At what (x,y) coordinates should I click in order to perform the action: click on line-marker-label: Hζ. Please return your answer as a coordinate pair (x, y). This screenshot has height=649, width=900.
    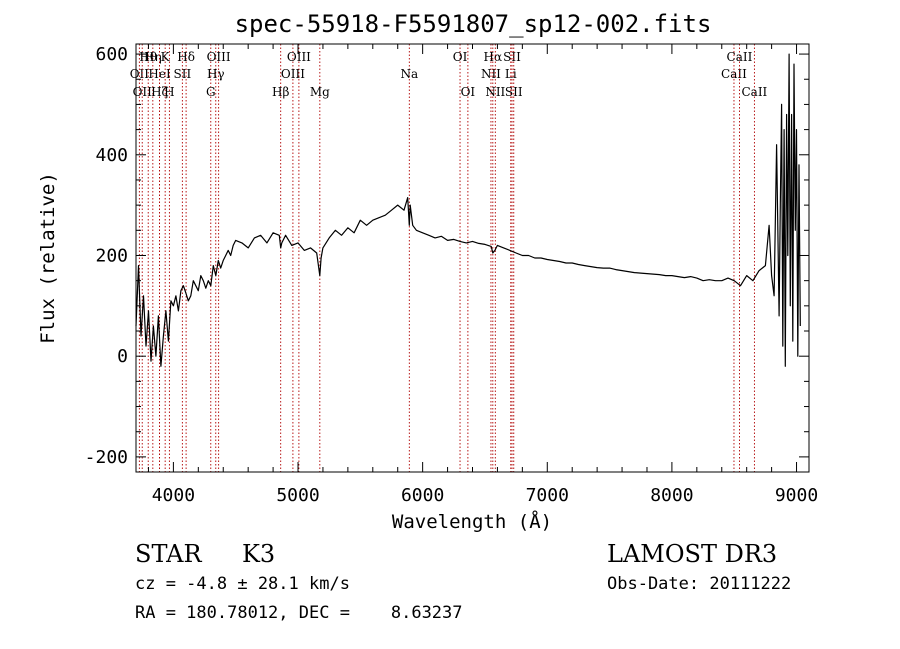
    Looking at the image, I should click on (159, 92).